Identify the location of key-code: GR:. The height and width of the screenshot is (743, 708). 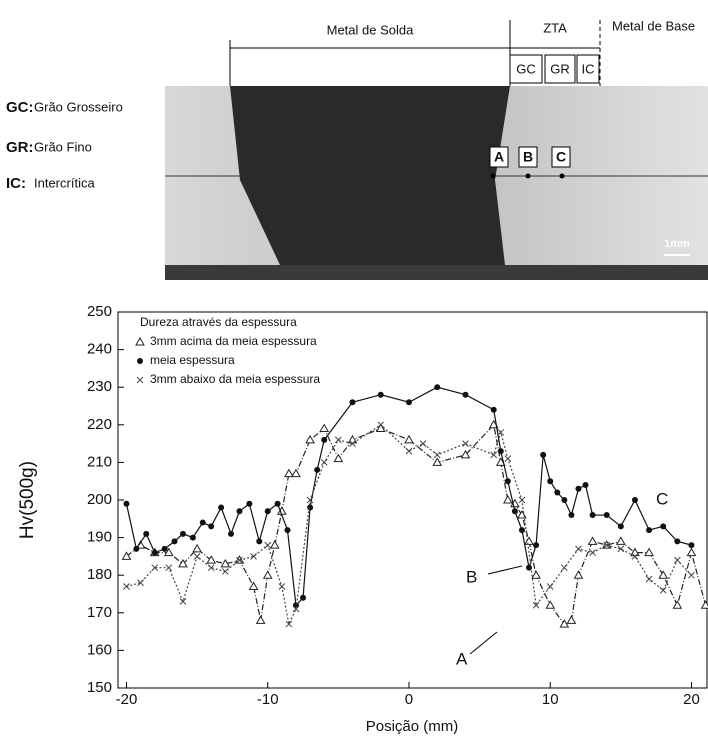
(20, 147).